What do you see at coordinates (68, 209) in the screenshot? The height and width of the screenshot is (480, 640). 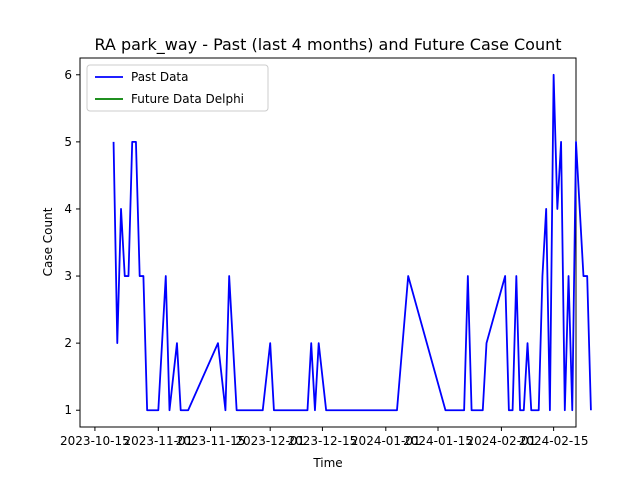 I see `y-tick-label: 4` at bounding box center [68, 209].